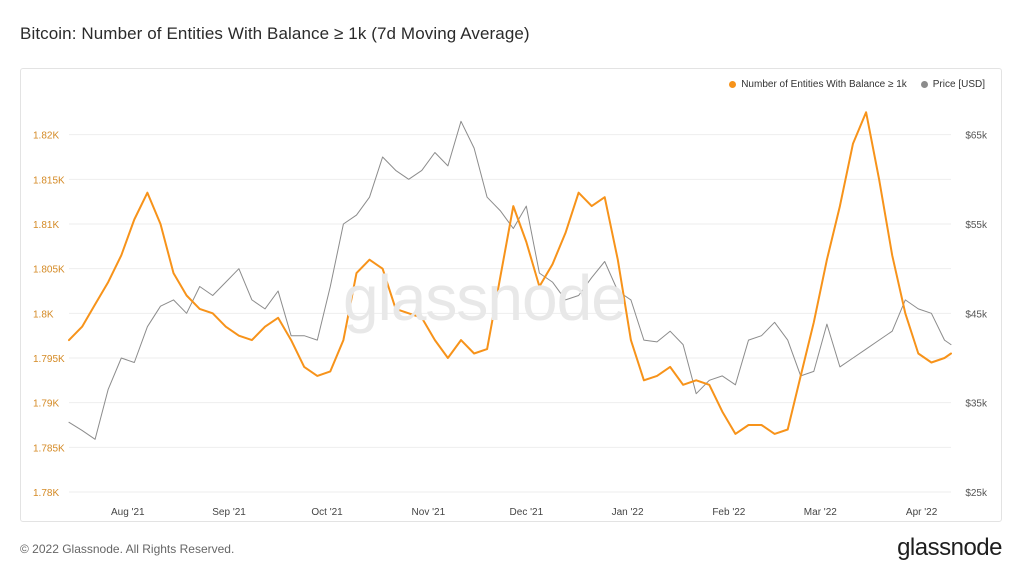 This screenshot has height=576, width=1024. What do you see at coordinates (49, 359) in the screenshot?
I see `left-axis-tick-label: 1.795K` at bounding box center [49, 359].